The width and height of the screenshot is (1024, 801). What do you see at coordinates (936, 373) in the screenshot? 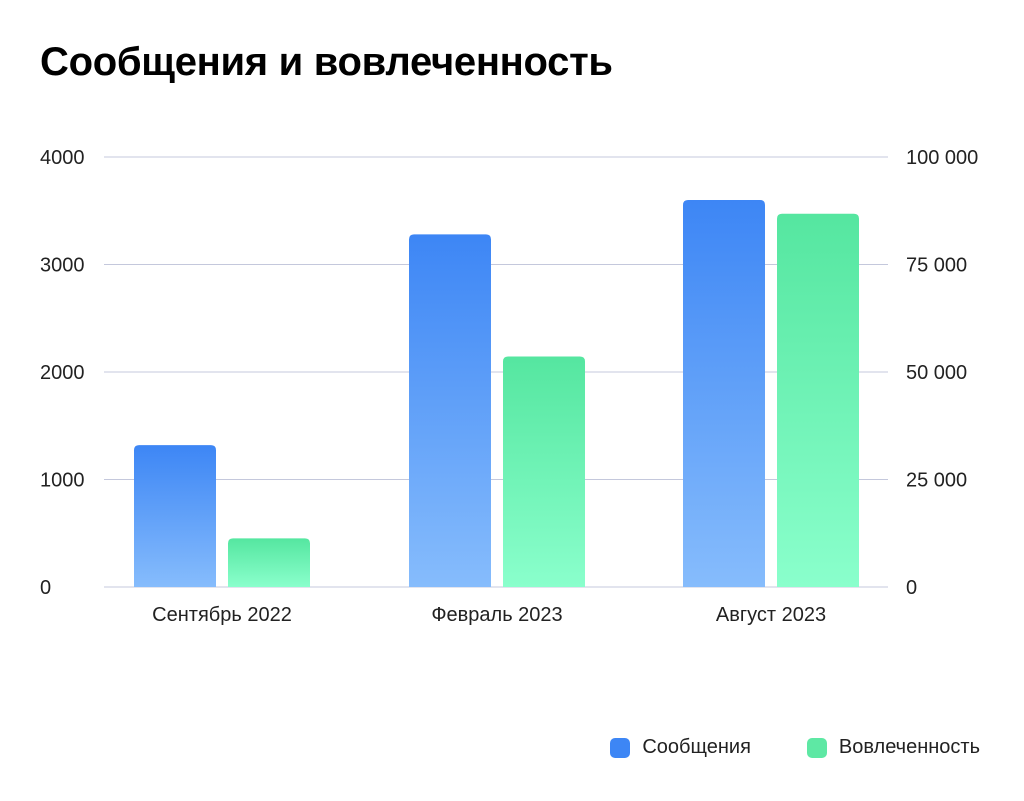
I see `right-tick-label: 50 000` at bounding box center [936, 373].